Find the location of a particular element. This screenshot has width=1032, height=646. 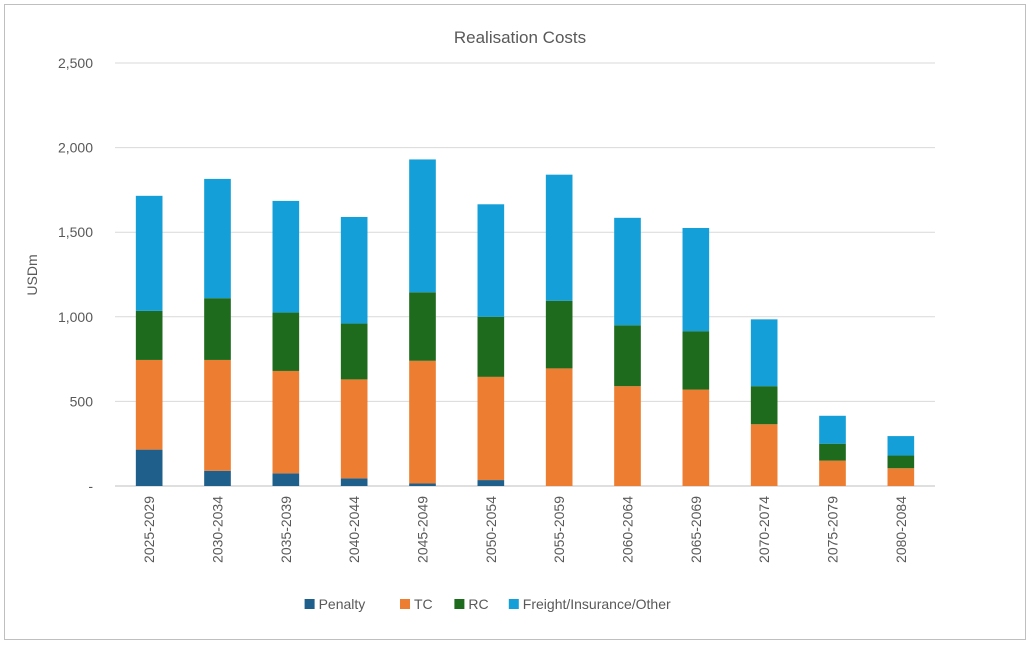

chart-title: Realisation Costs is located at coordinates (520, 37).